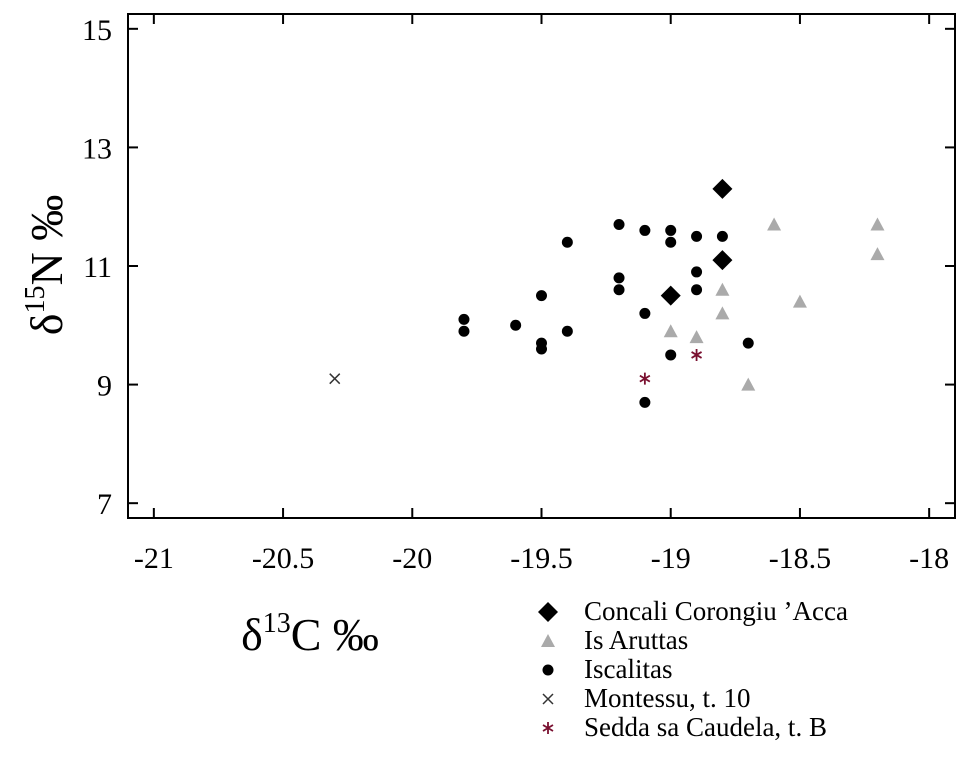 Image resolution: width=960 pixels, height=766 pixels. I want to click on x-tick-label: -18.5, so click(800, 558).